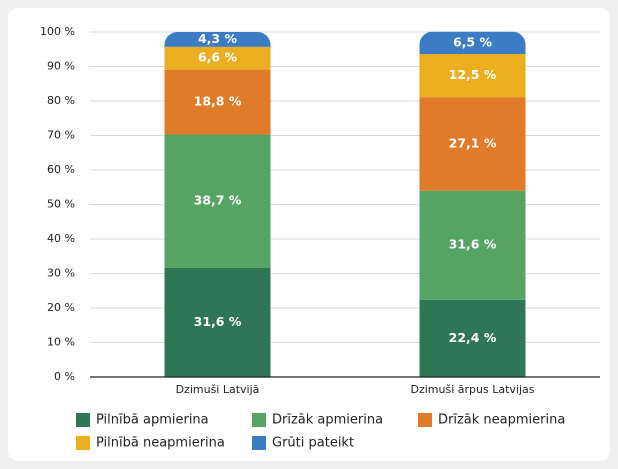 The height and width of the screenshot is (469, 618). I want to click on value-label: 6,5 %, so click(472, 41).